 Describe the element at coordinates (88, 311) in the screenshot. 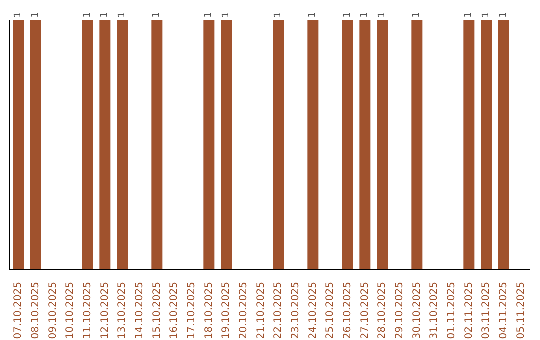

I see `x-tick-label: 11.10.2025` at that location.